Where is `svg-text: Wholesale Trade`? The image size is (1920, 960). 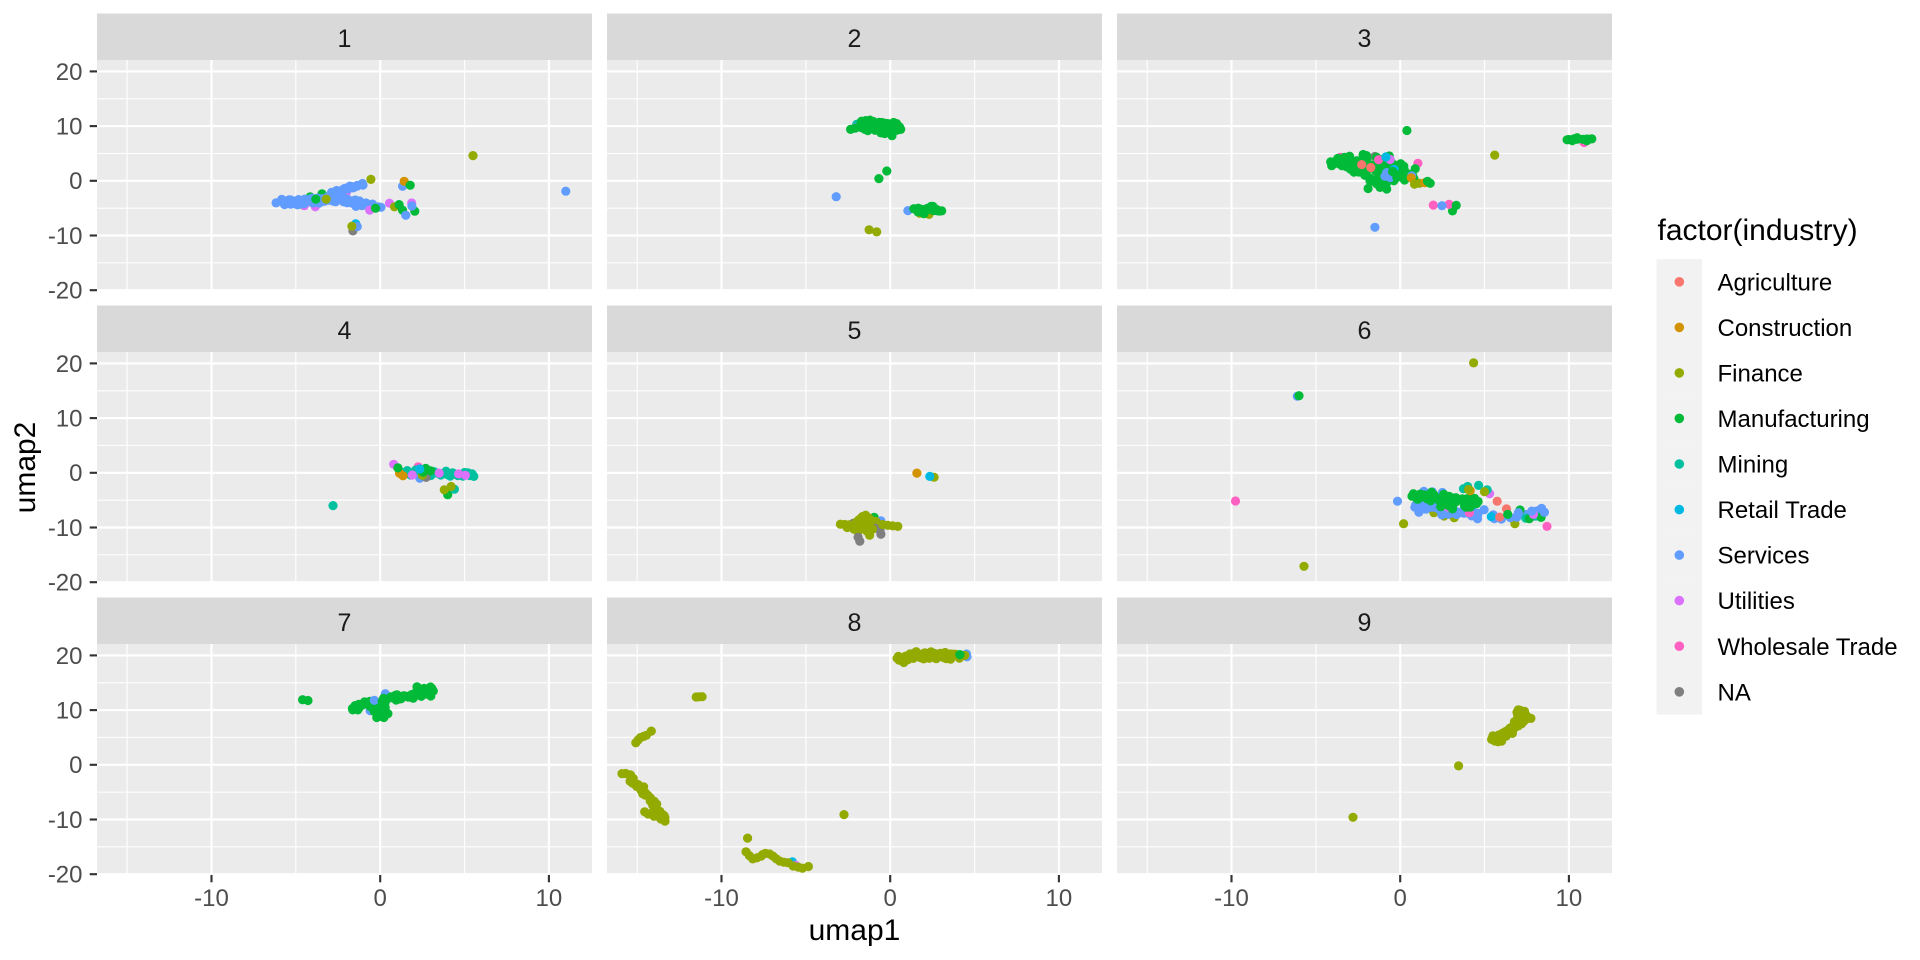
svg-text: Wholesale Trade is located at coordinates (1808, 647).